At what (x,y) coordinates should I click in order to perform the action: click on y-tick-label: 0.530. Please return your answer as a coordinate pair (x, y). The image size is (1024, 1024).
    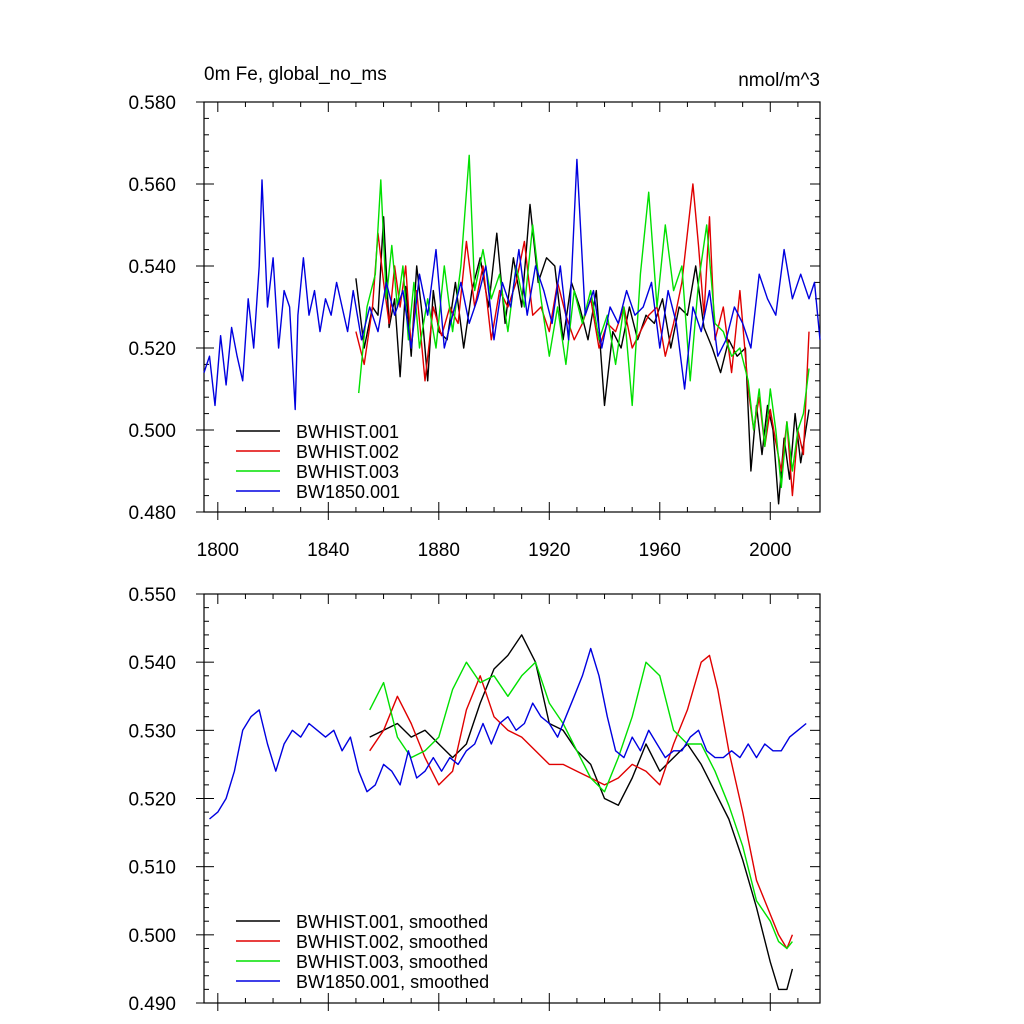
    Looking at the image, I should click on (152, 731).